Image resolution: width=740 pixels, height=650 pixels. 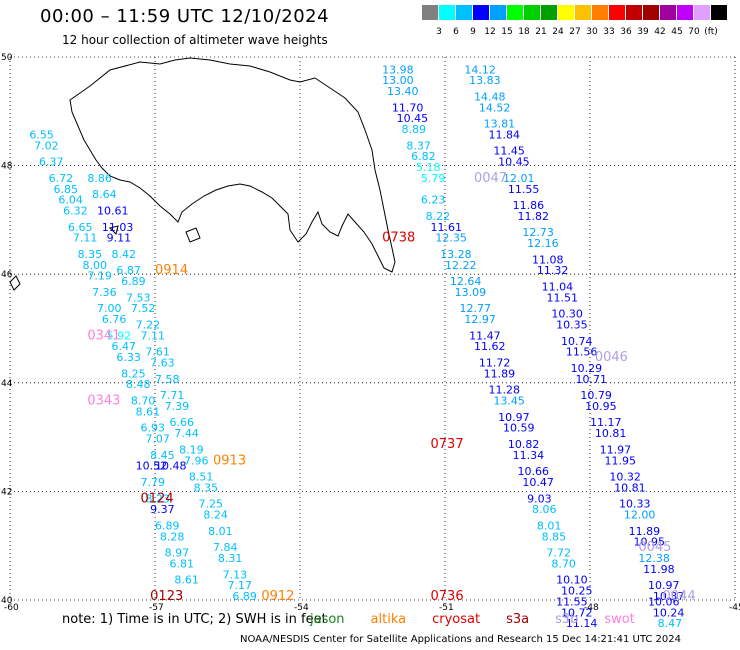 I want to click on pass-time-label: 0343, so click(x=103, y=401).